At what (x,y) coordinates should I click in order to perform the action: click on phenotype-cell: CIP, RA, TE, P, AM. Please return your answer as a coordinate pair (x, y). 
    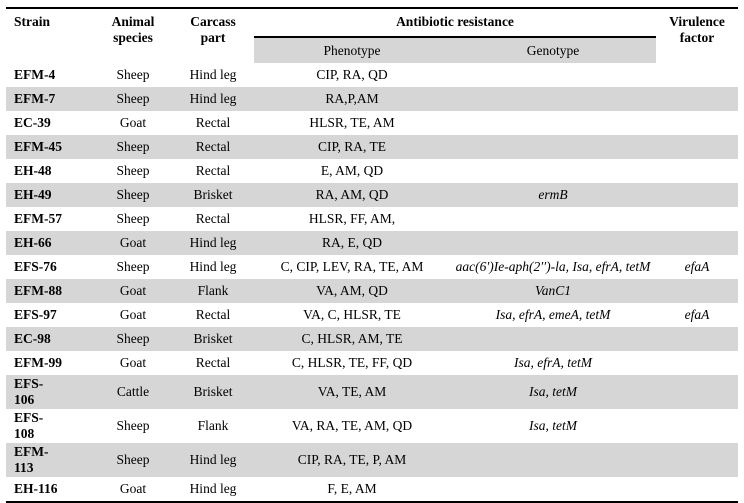
    Looking at the image, I should click on (352, 460).